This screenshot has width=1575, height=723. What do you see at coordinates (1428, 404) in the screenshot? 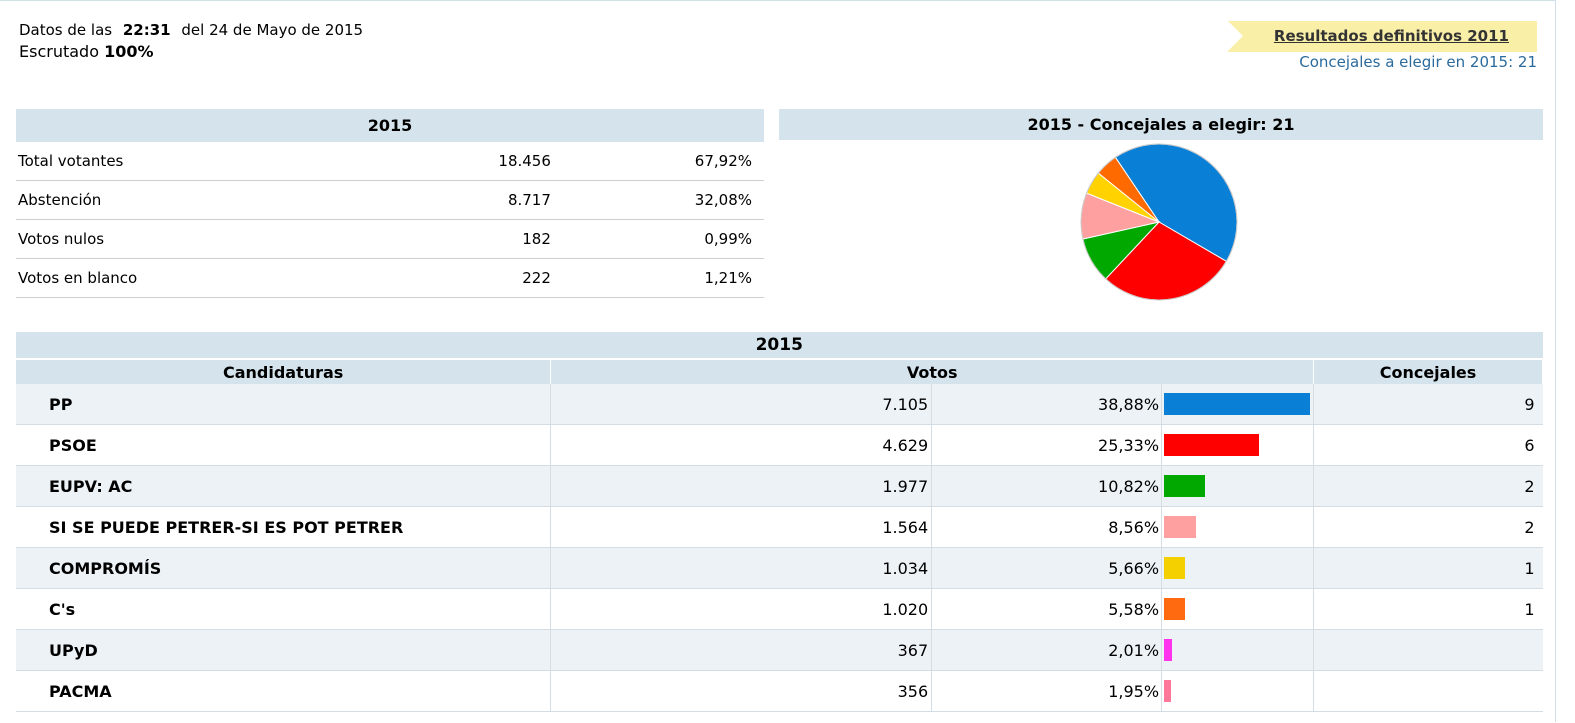
I see `party-seats: 9` at bounding box center [1428, 404].